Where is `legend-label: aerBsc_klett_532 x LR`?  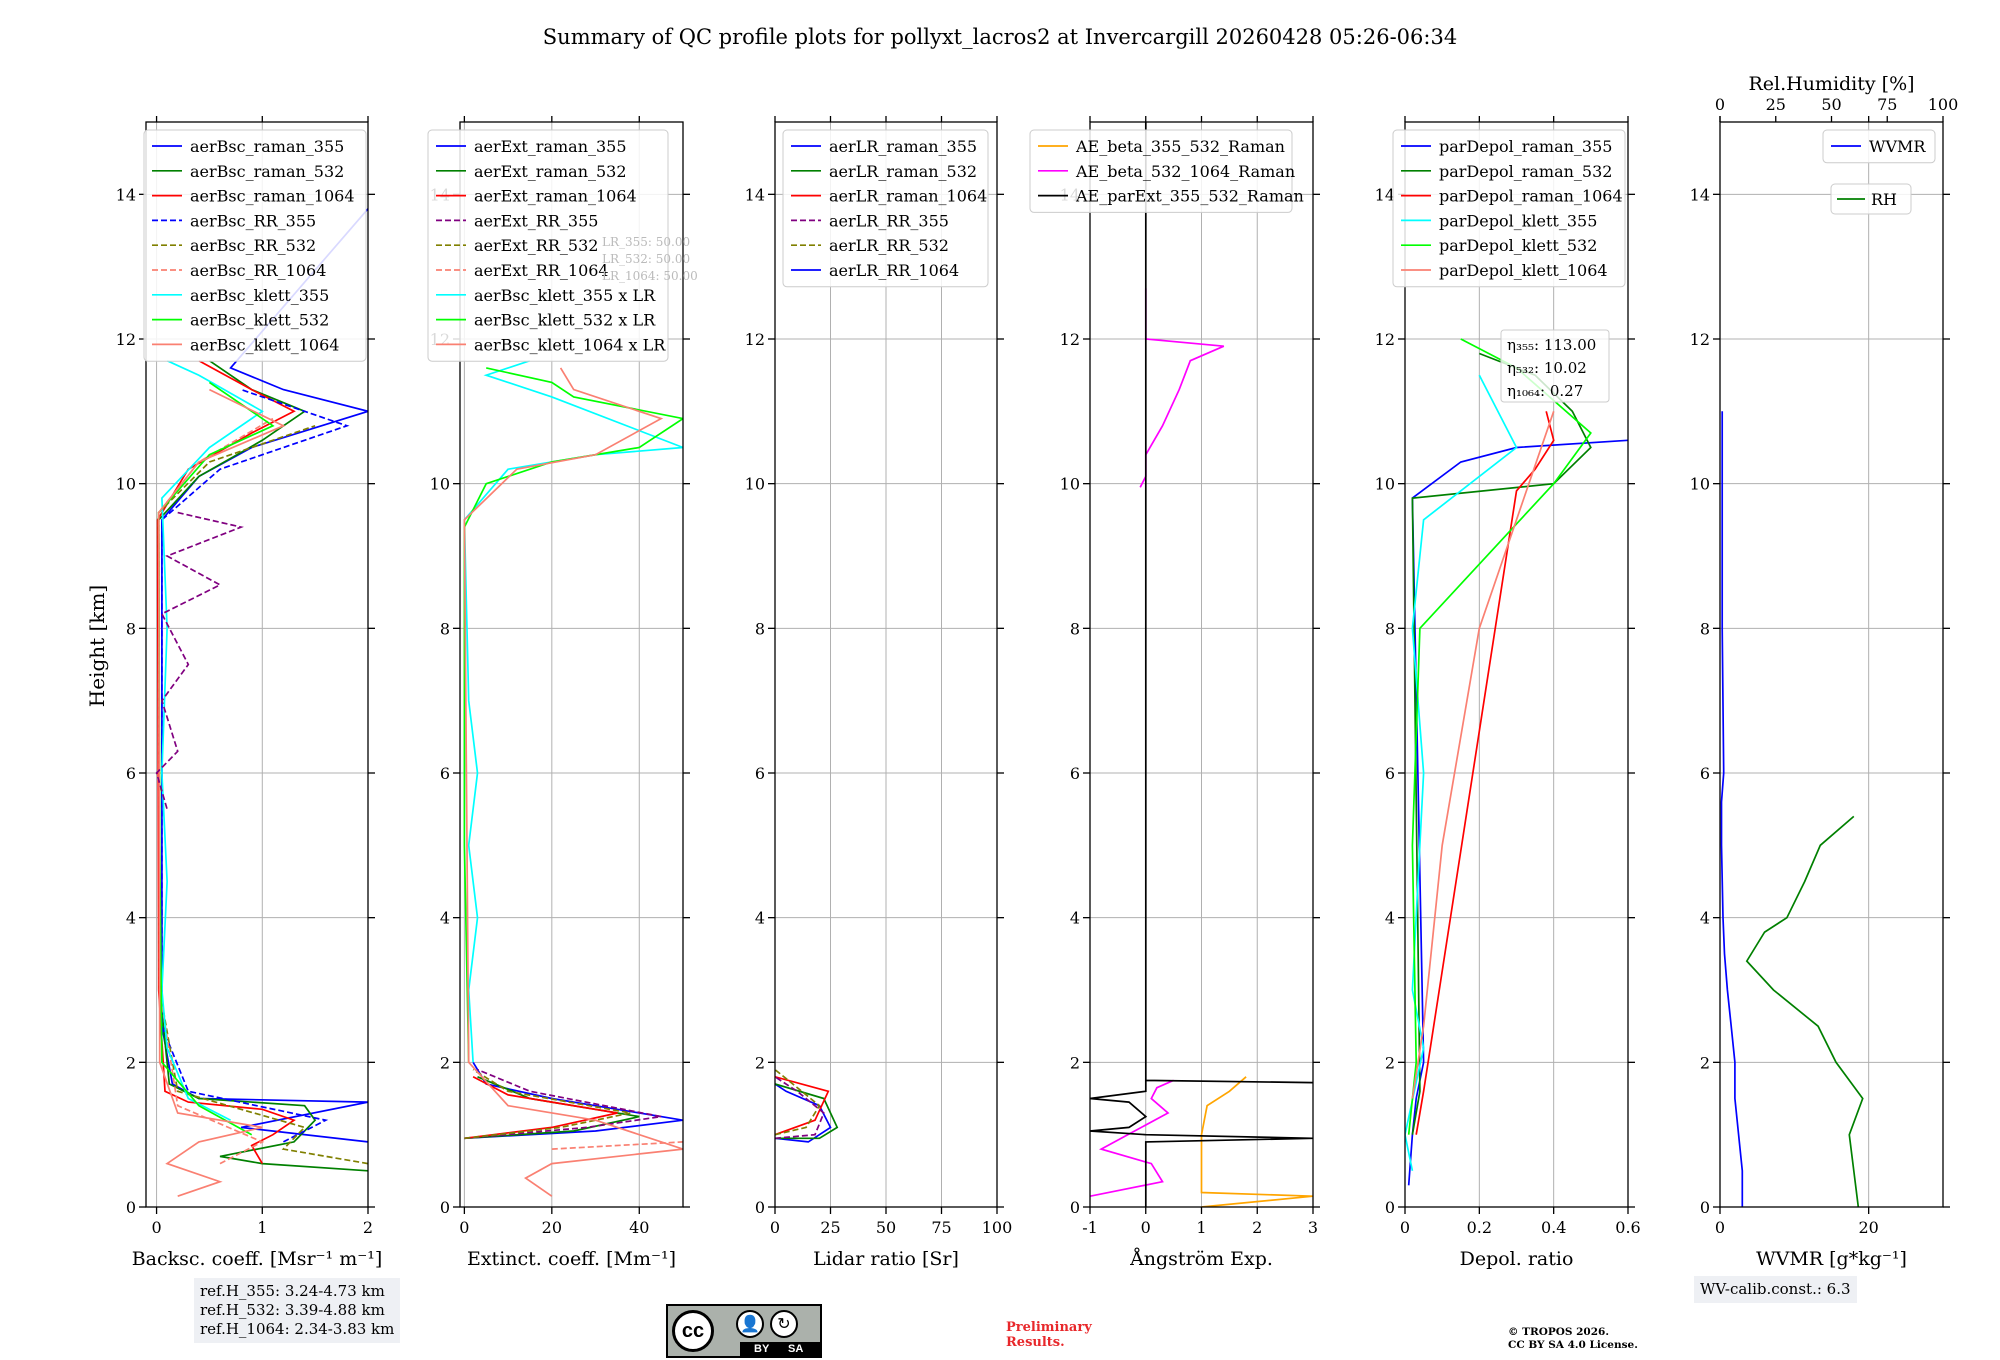 legend-label: aerBsc_klett_532 x LR is located at coordinates (565, 320).